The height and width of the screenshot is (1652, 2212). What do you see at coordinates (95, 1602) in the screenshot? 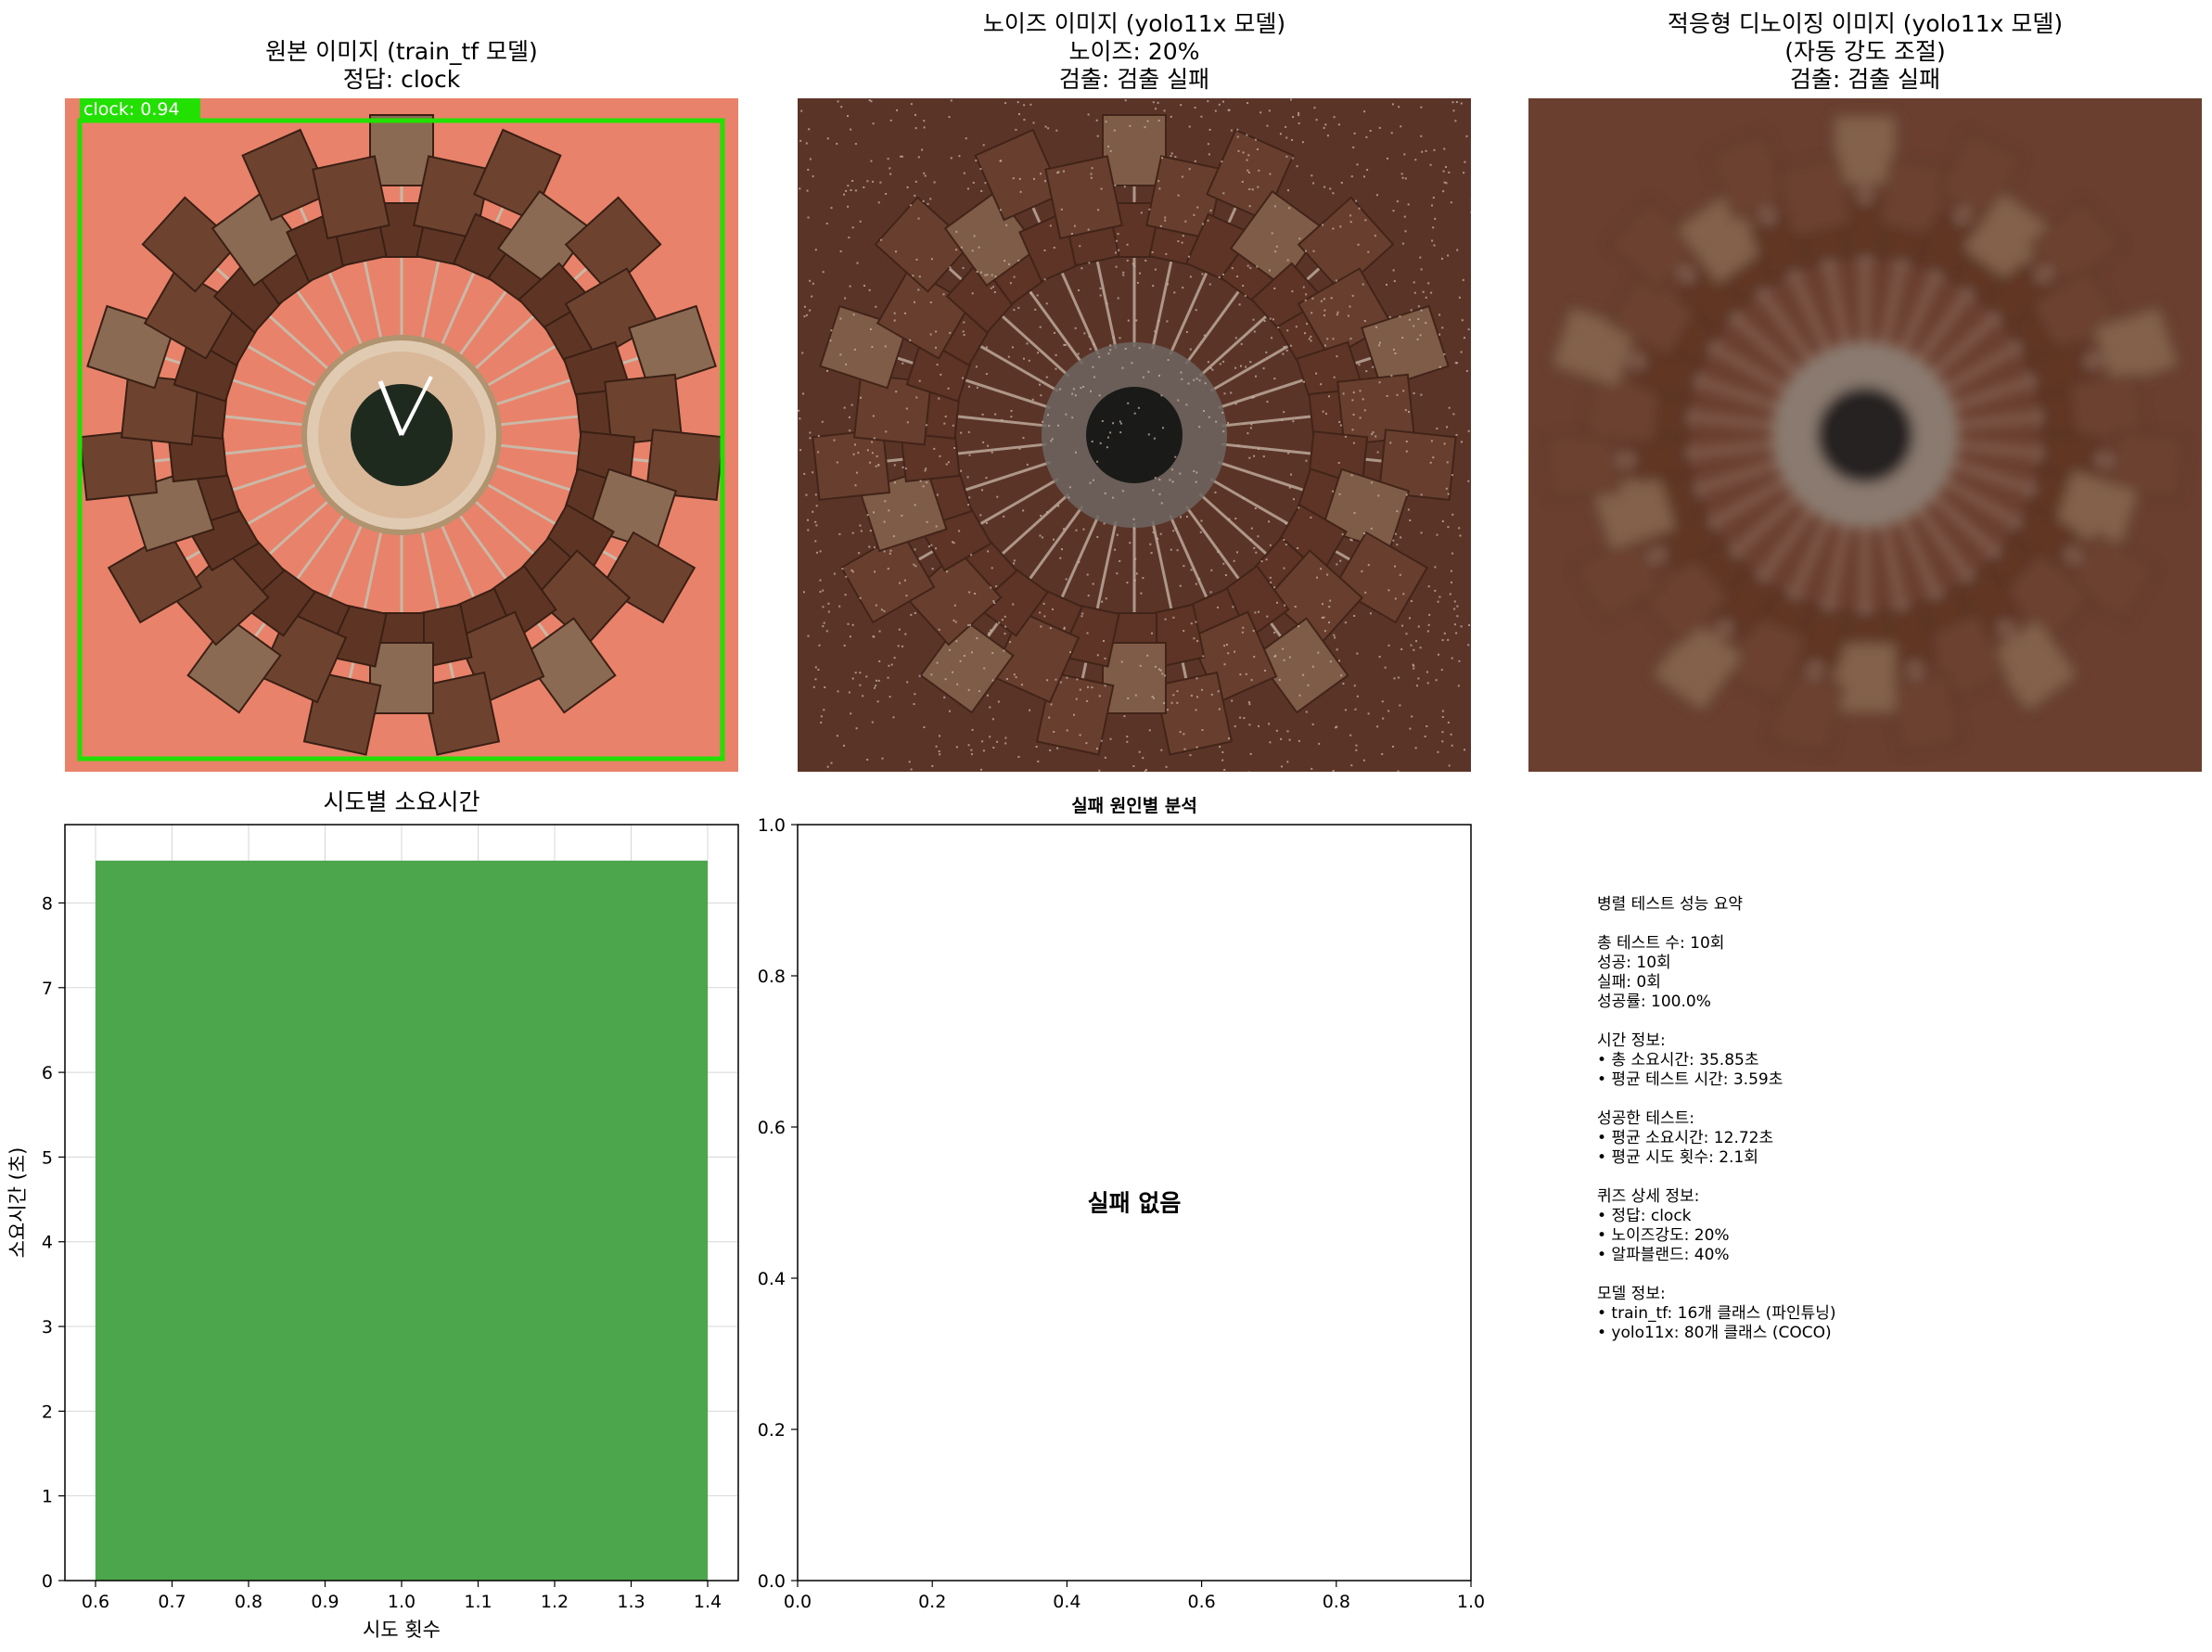
I see `x-tick-label: 0.6` at bounding box center [95, 1602].